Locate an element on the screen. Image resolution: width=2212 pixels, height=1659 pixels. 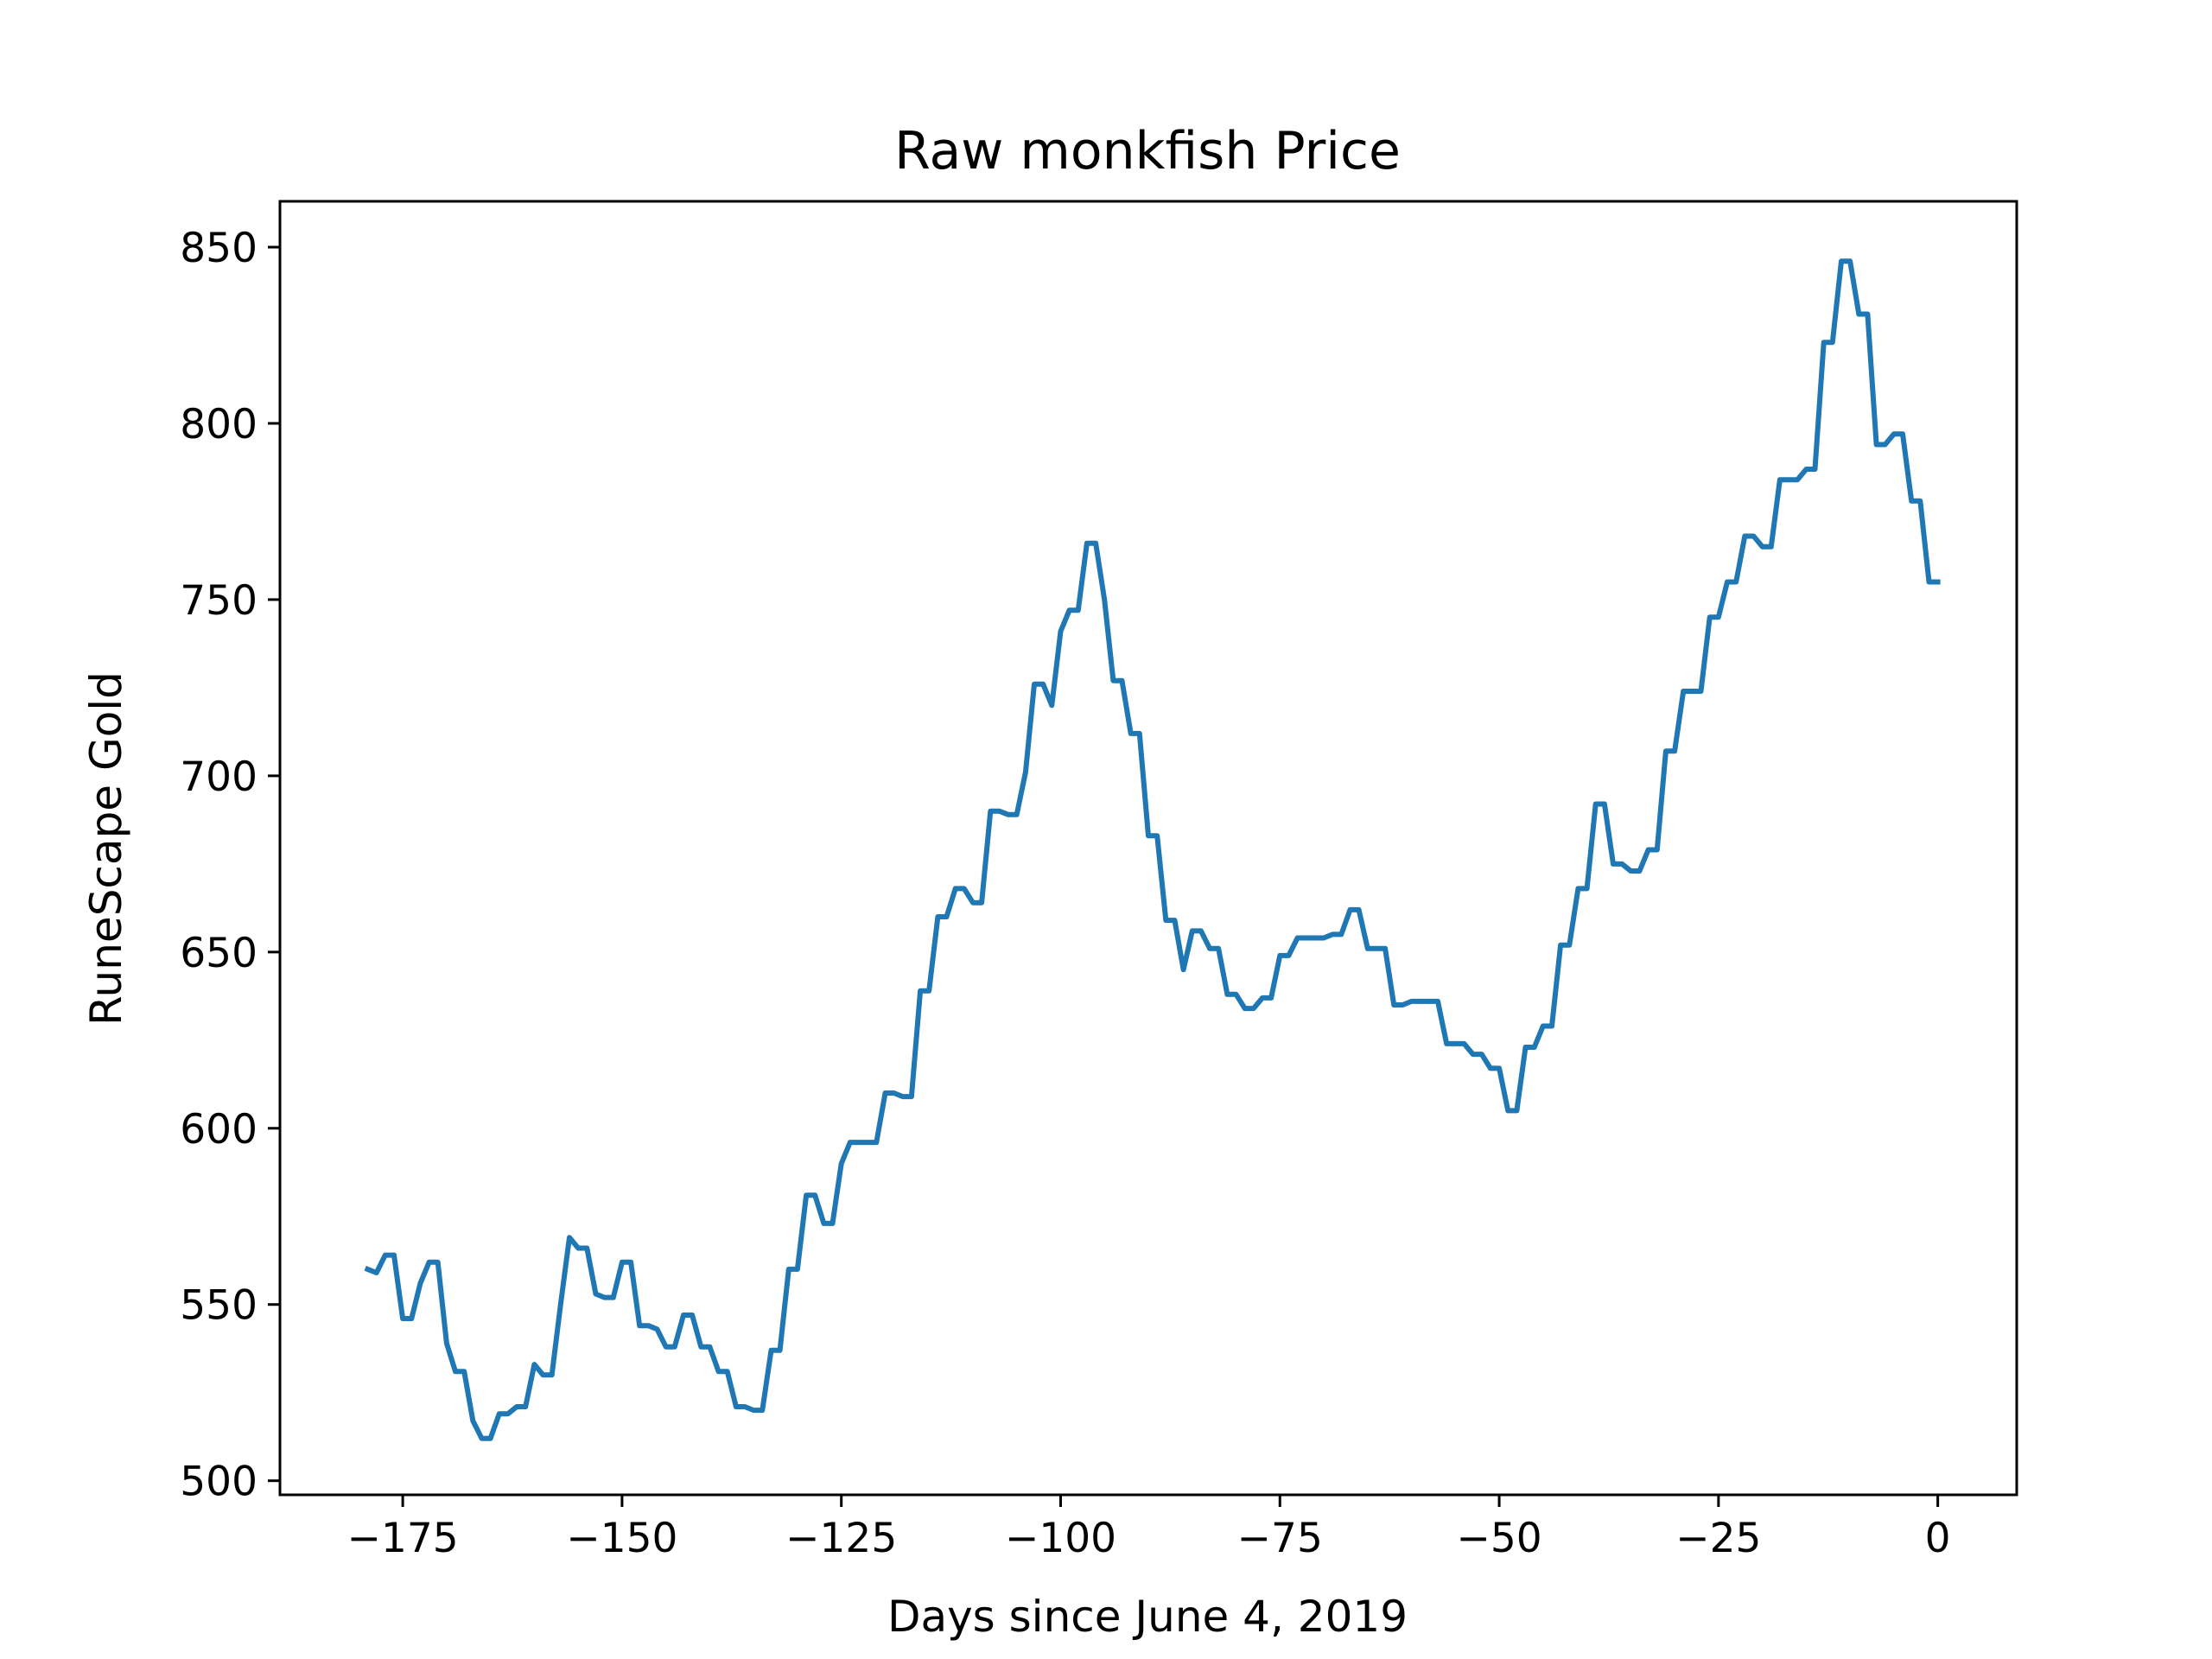
y-axis-label: RuneScape Gold is located at coordinates (106, 848).